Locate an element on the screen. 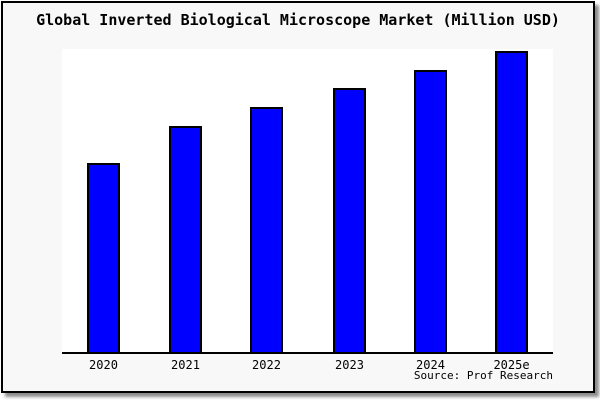 The width and height of the screenshot is (600, 400). x-tick-label-2023: 2023 is located at coordinates (349, 365).